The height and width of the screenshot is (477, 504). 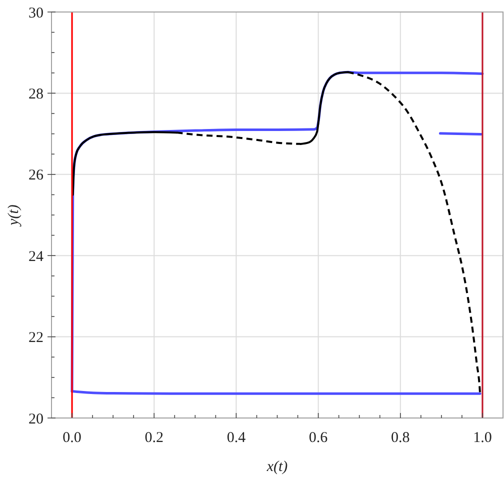 What do you see at coordinates (482, 438) in the screenshot?
I see `x-tick-label: 1.0` at bounding box center [482, 438].